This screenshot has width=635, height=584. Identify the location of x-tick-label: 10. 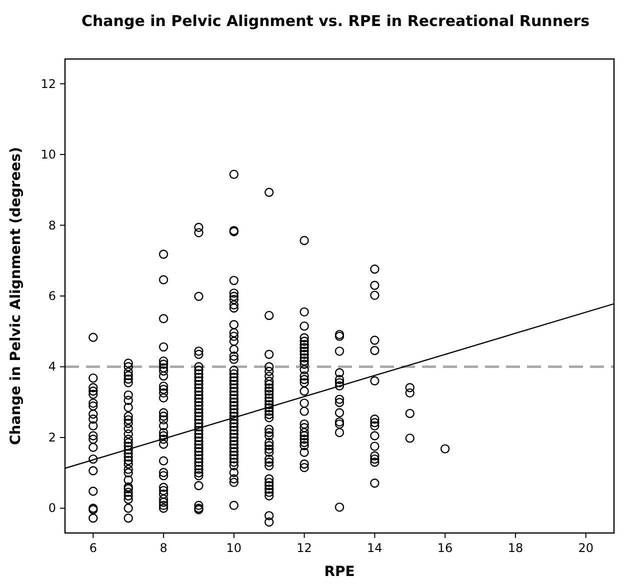
(234, 548).